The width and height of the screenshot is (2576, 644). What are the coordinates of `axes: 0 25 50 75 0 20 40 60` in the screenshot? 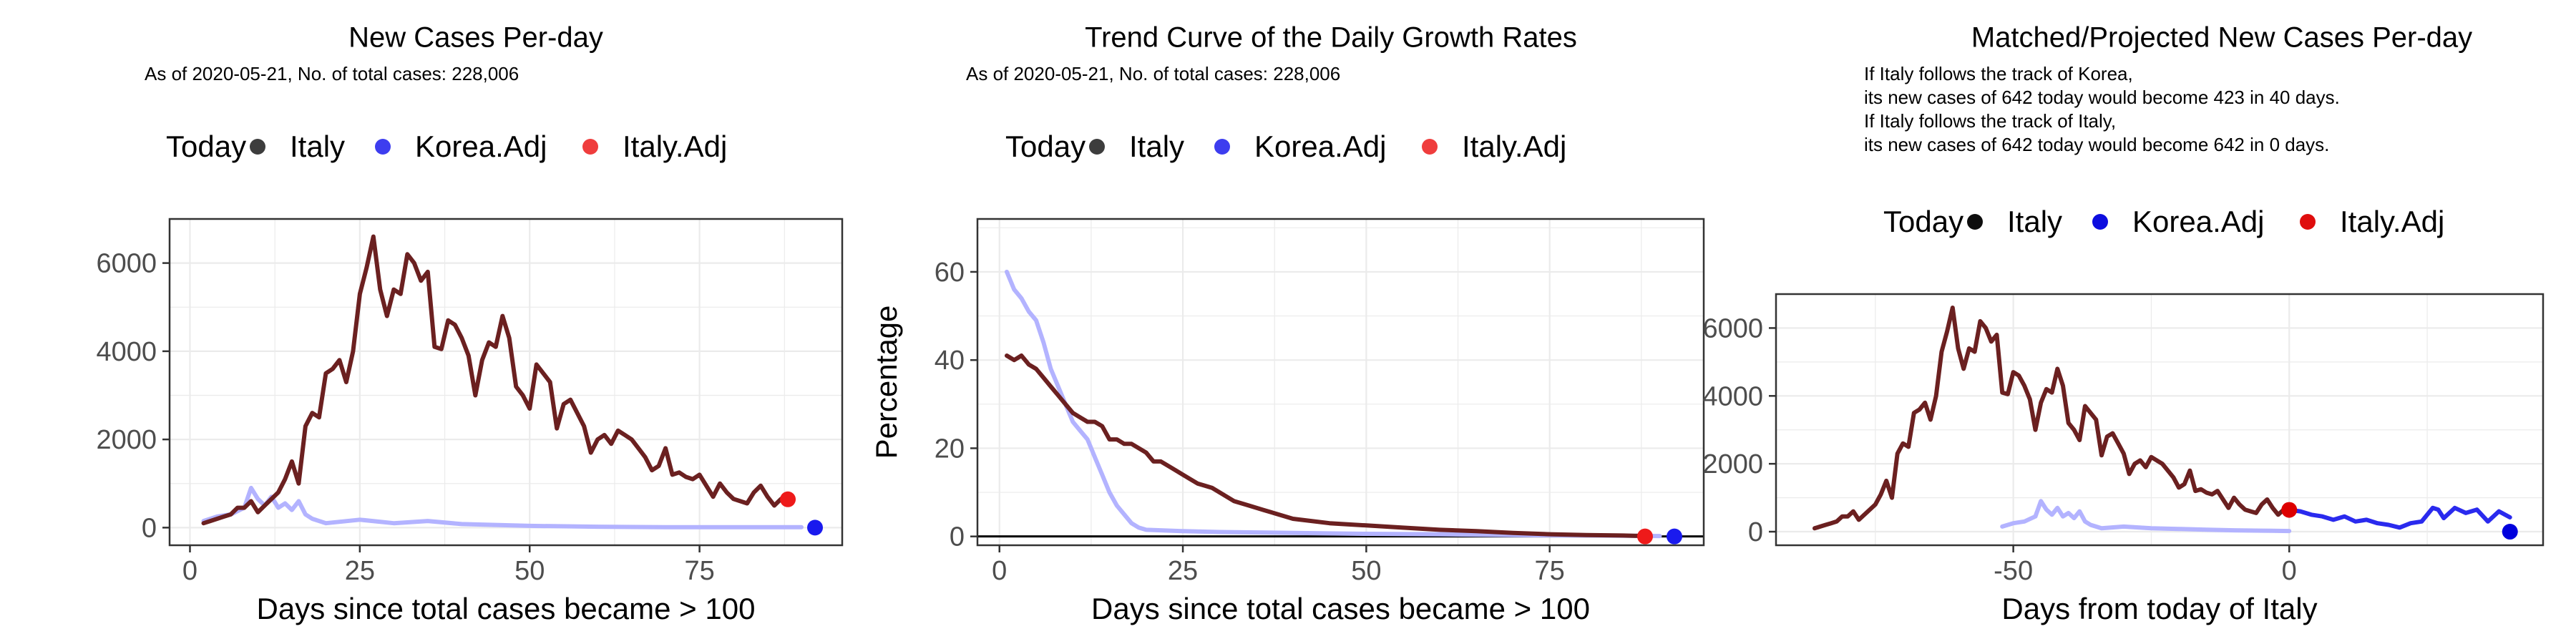 It's located at (1250, 422).